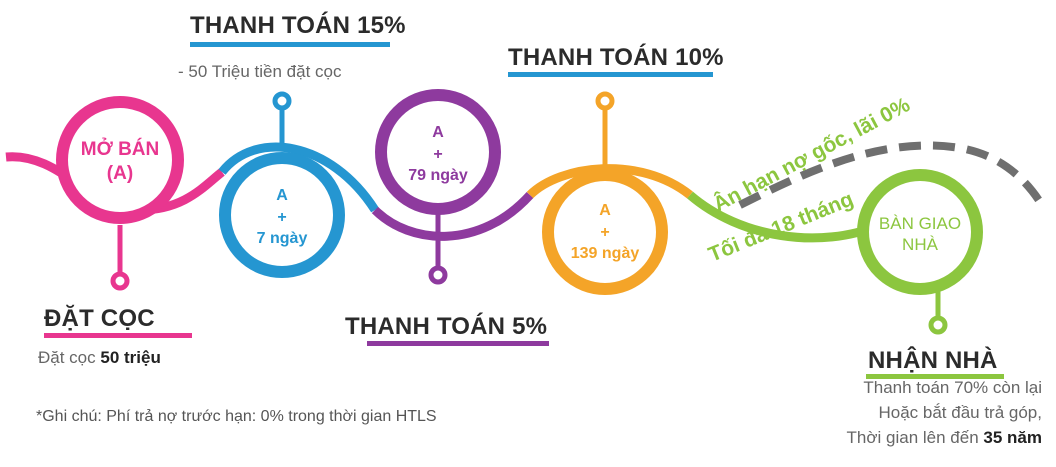 The height and width of the screenshot is (467, 1056). I want to click on mo-ban-circle-label: MỞ BÁN (A), so click(120, 162).